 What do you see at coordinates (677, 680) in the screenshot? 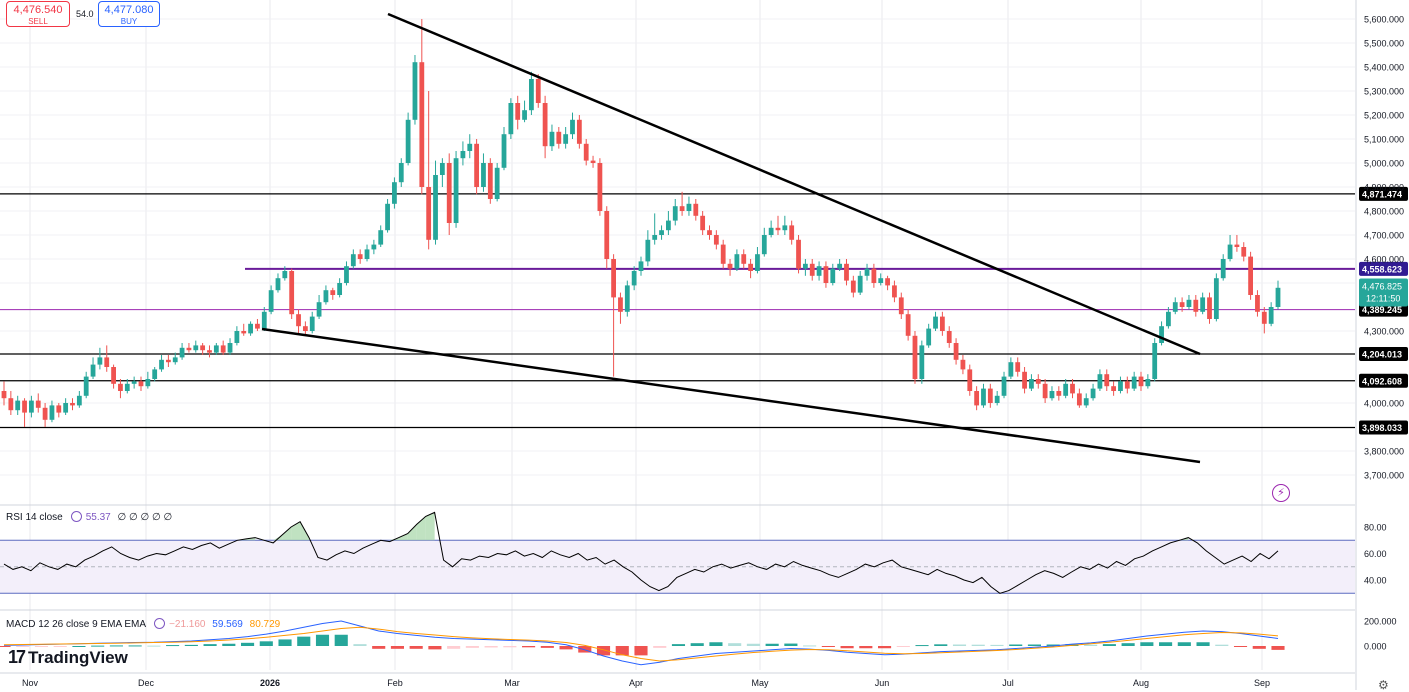
I see `time-axis: Nov Dec 2026 Feb Mar Apr May Jun Jul Aug Sep` at bounding box center [677, 680].